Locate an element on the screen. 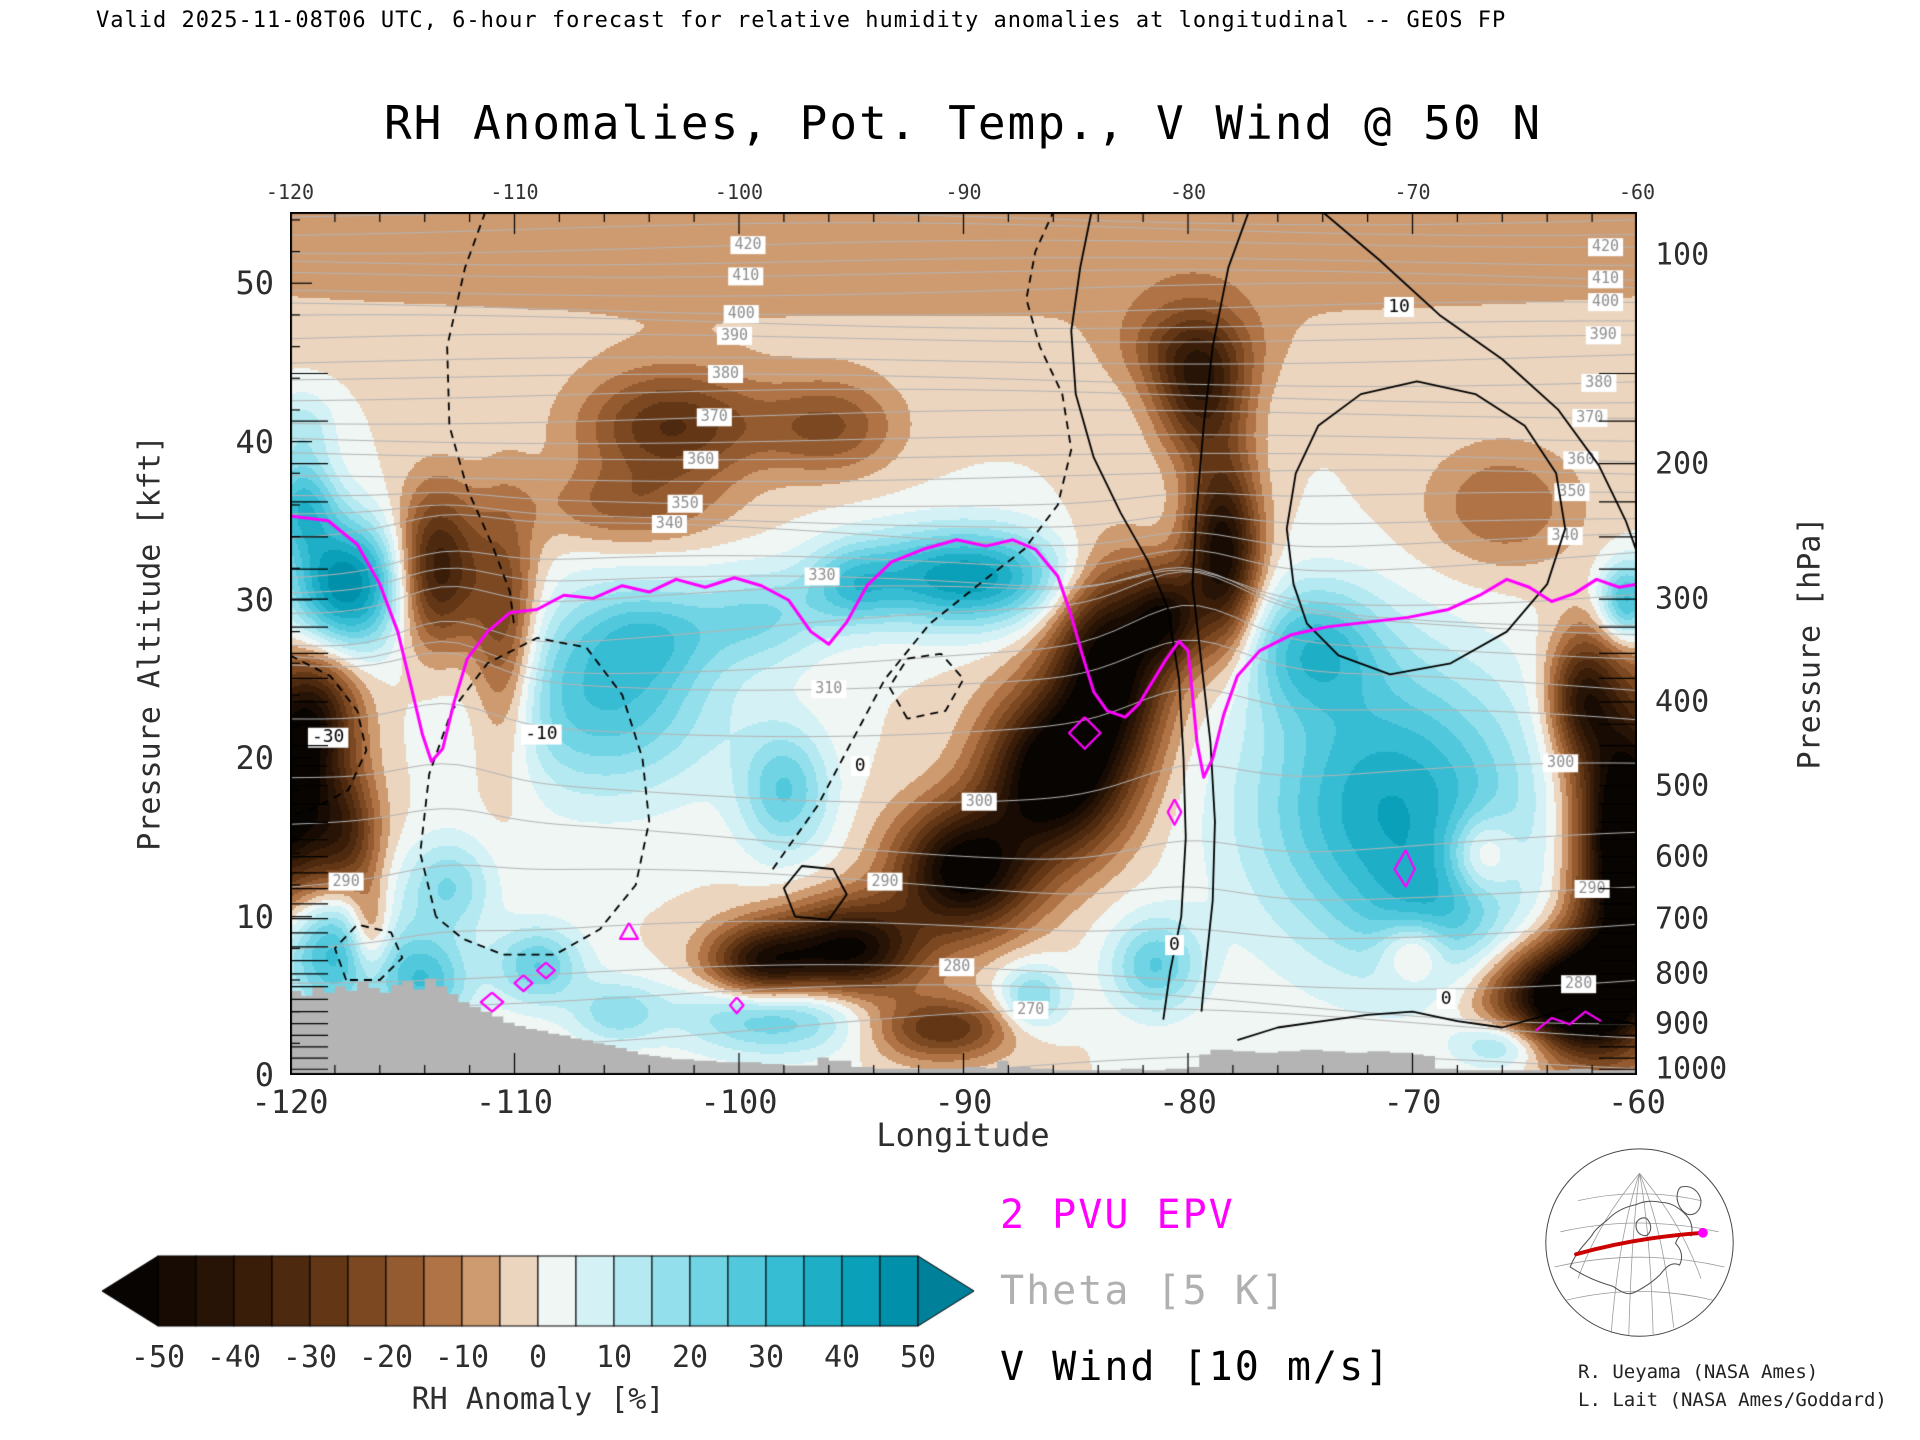  left-axis-title: Pressure Altitude [kft] is located at coordinates (150, 643).